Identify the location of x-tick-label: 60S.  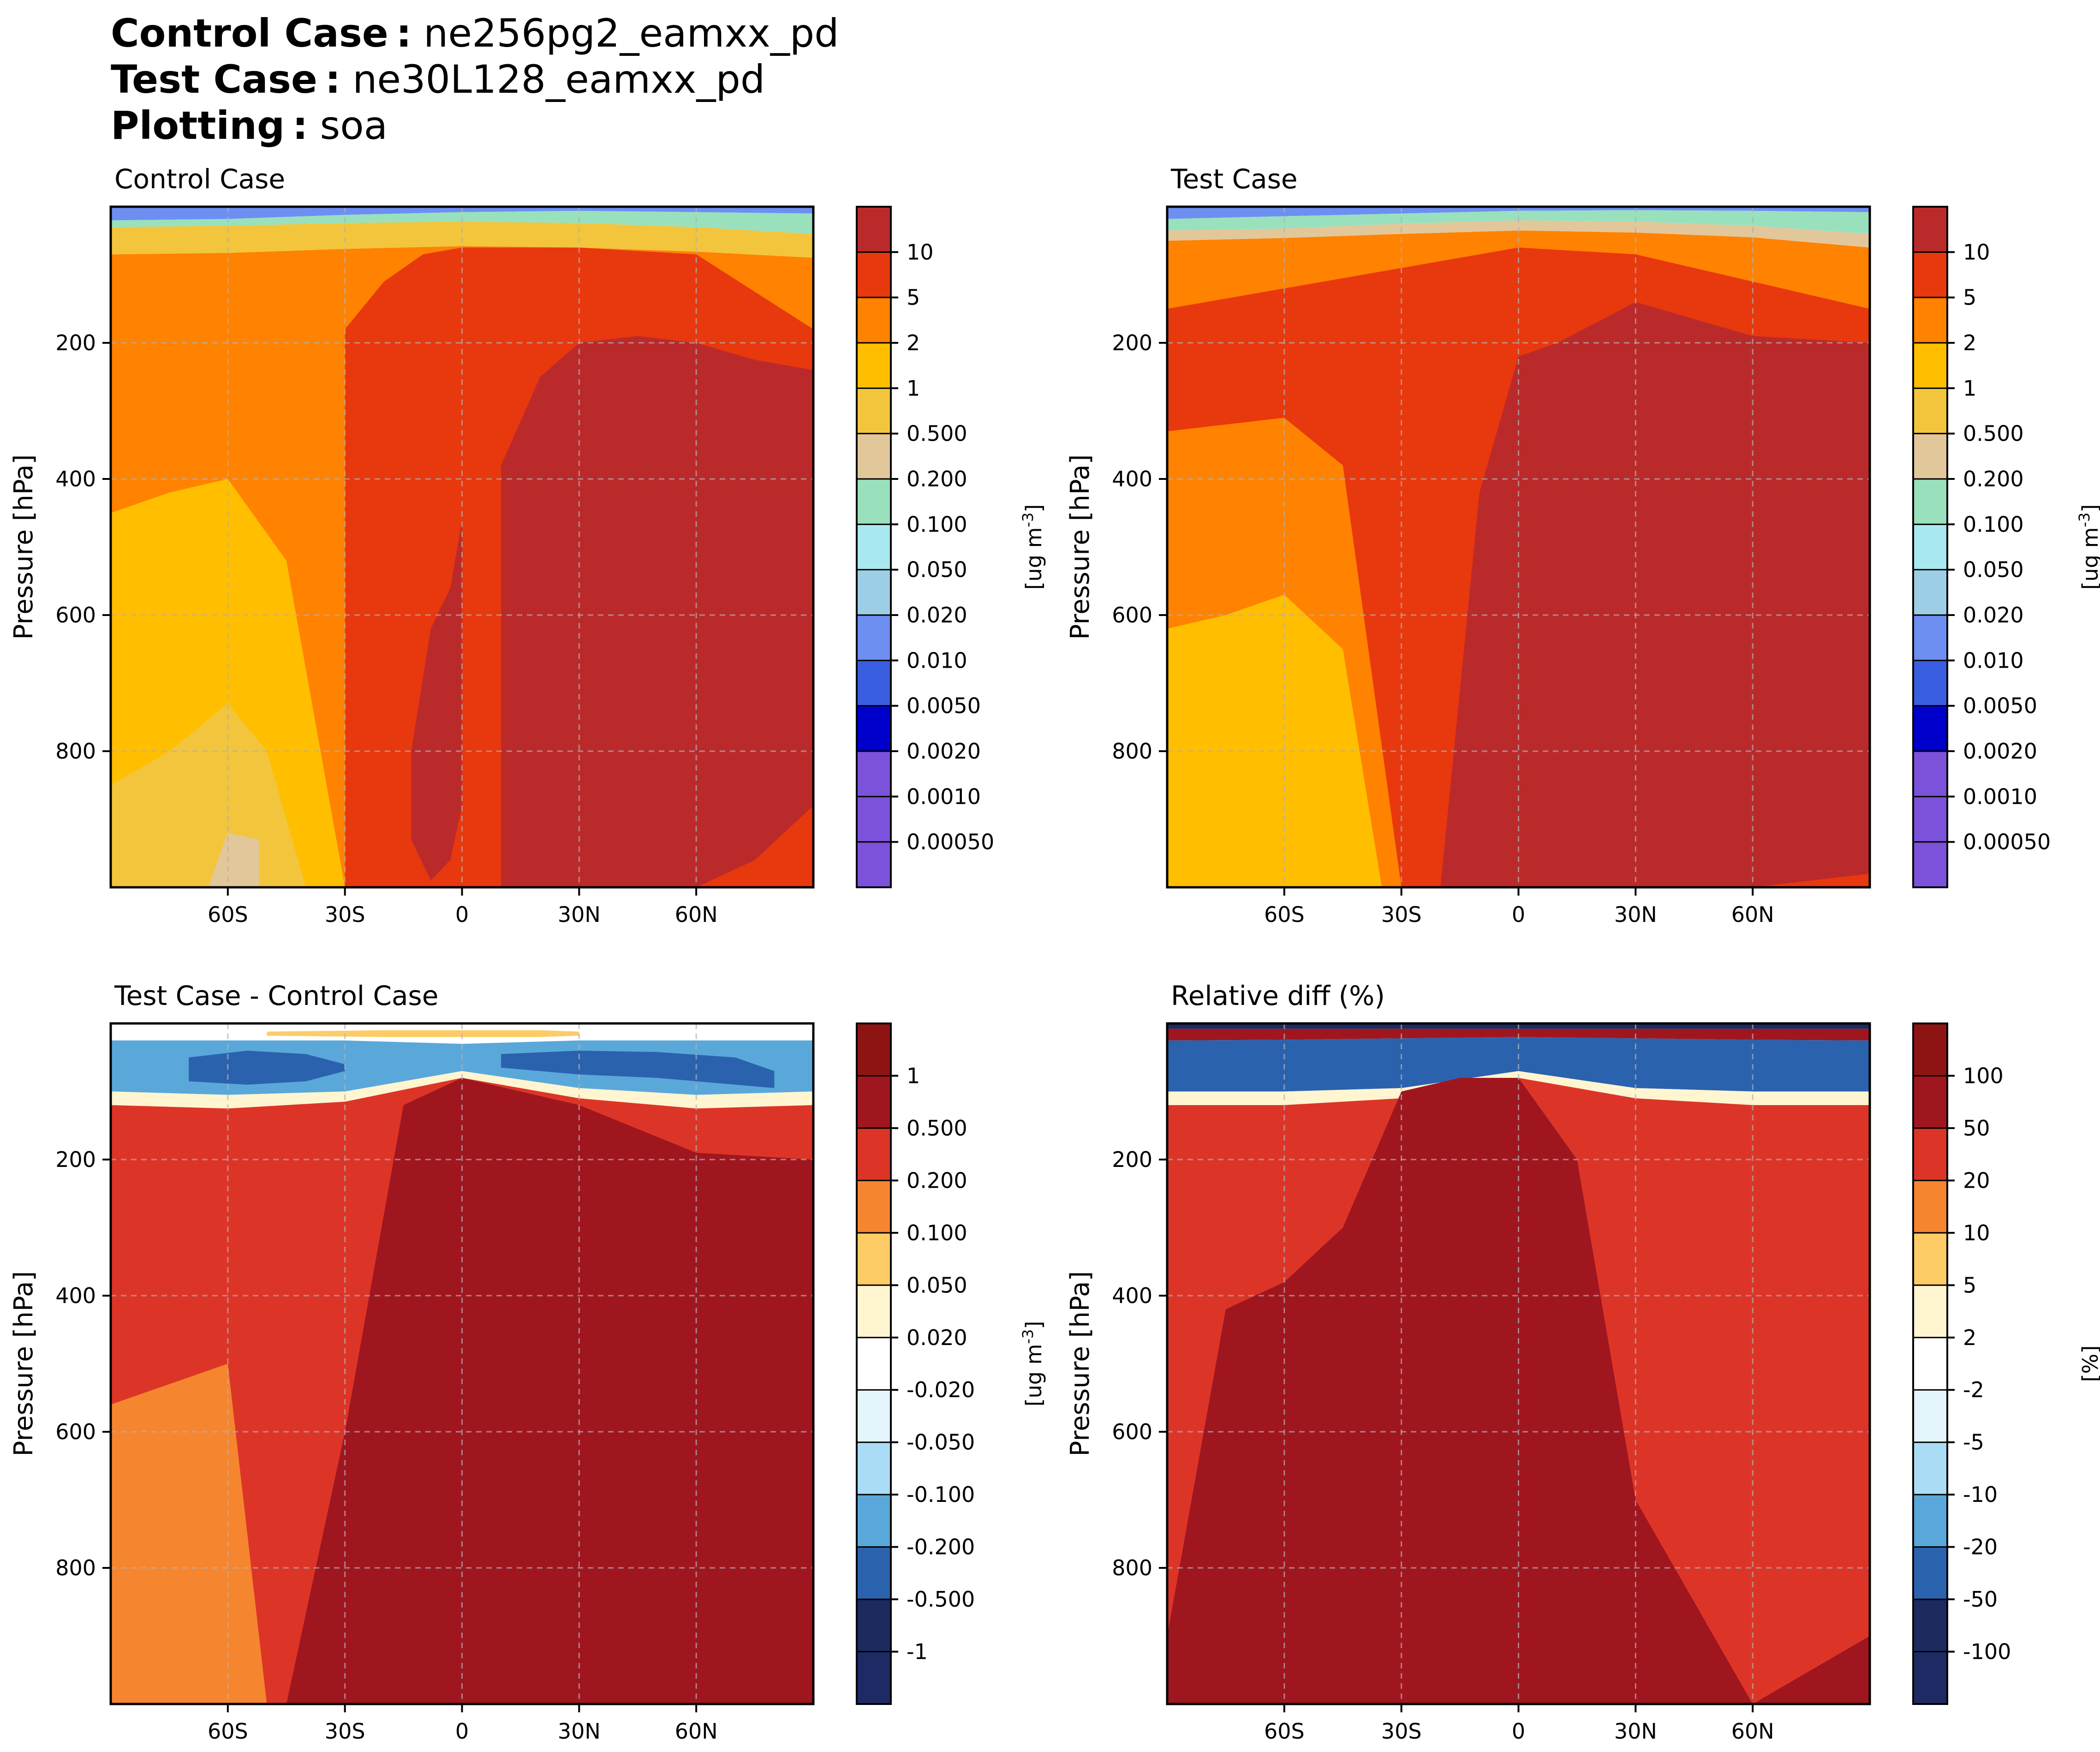
(1284, 914).